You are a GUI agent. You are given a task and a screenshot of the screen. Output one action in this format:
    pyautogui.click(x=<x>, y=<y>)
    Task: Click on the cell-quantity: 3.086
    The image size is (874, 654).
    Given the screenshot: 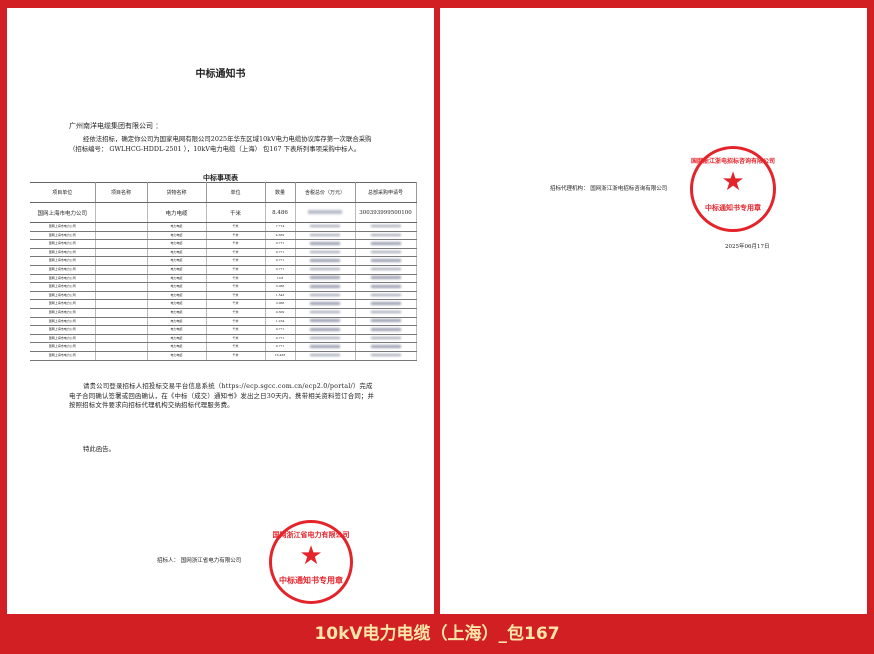 What is the action you would take?
    pyautogui.click(x=280, y=304)
    